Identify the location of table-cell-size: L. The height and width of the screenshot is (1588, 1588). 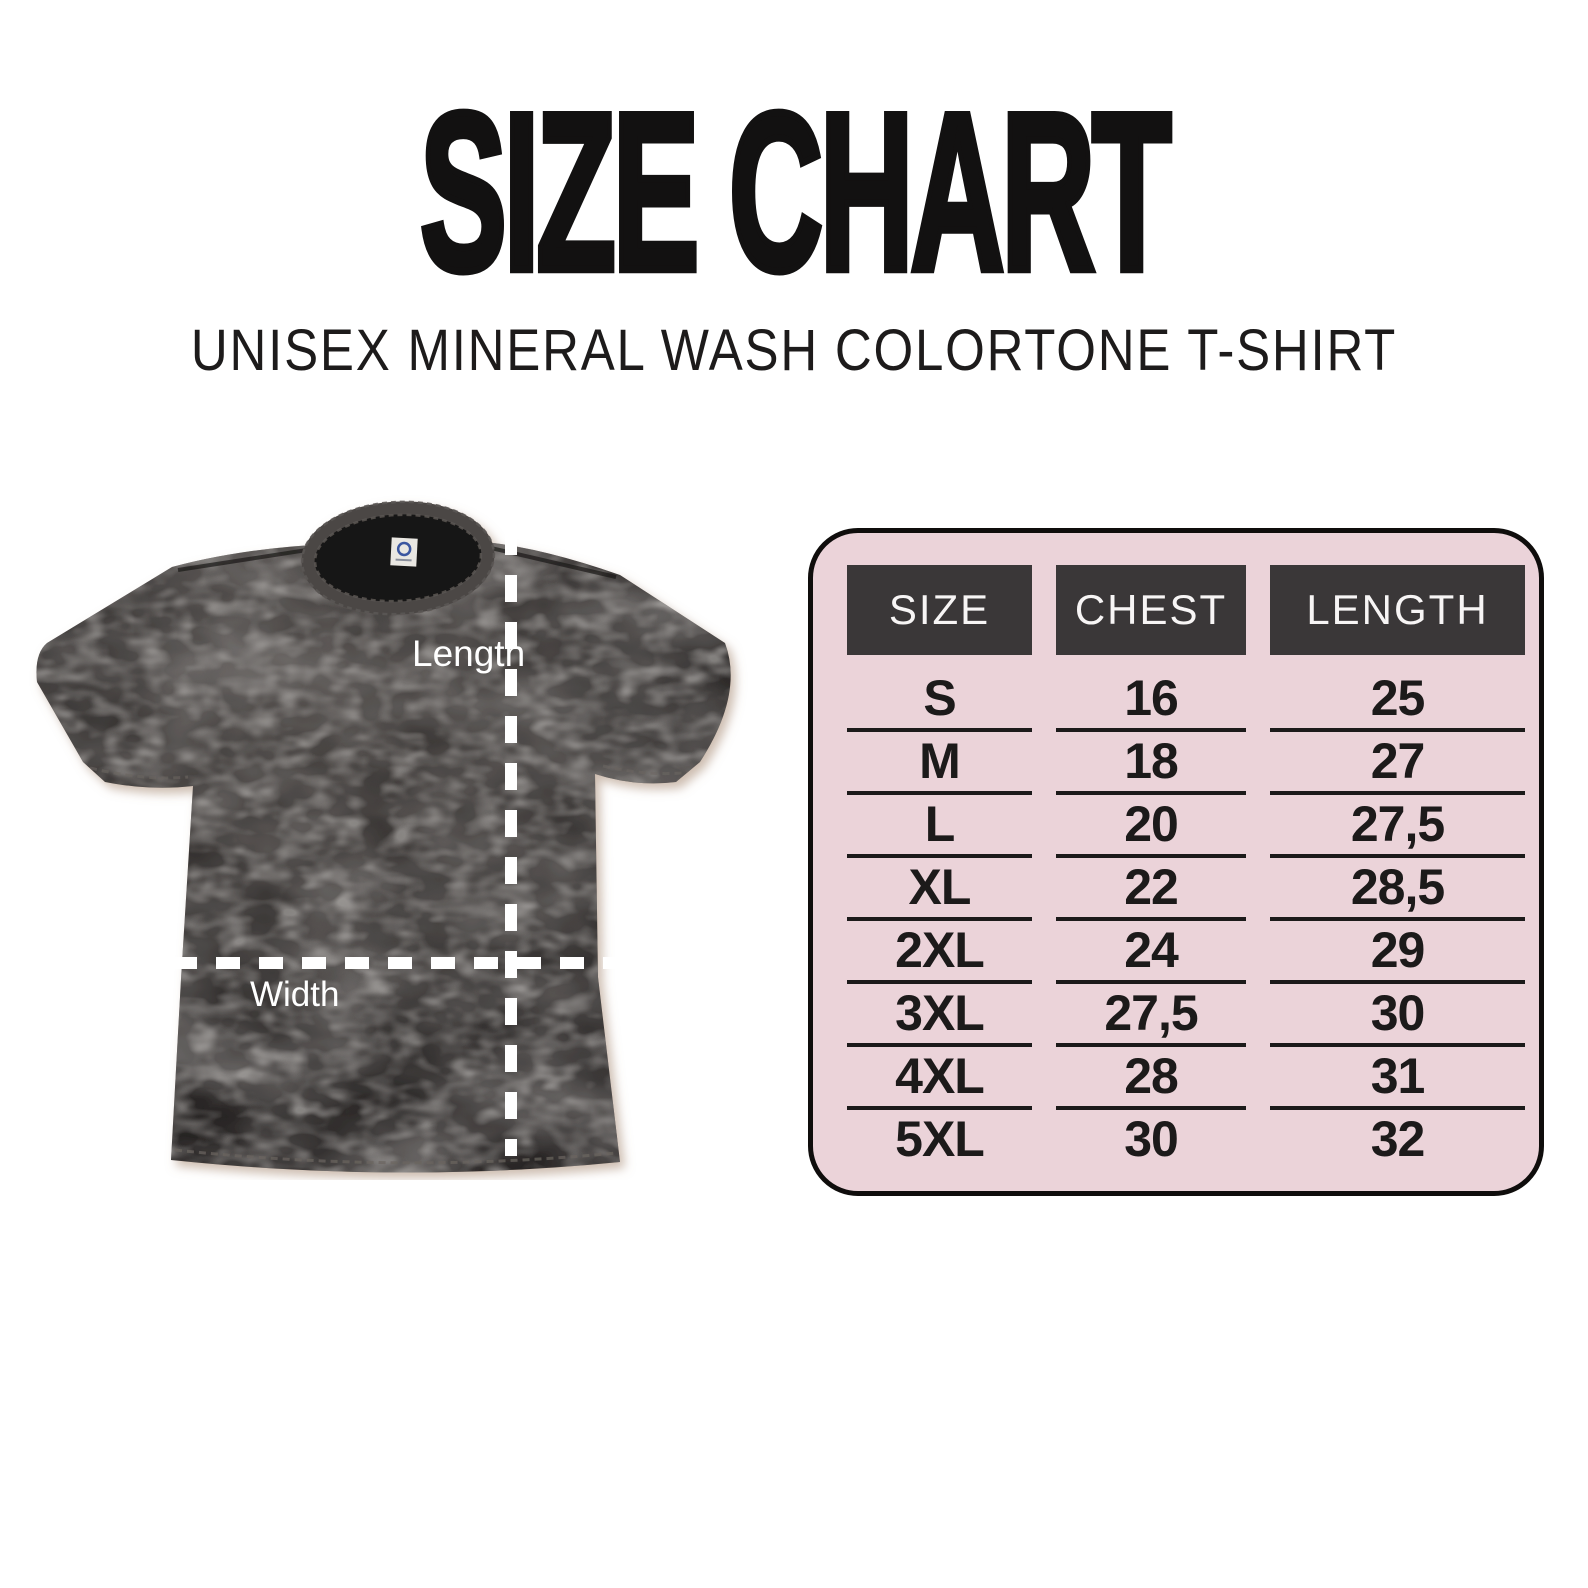
(939, 826).